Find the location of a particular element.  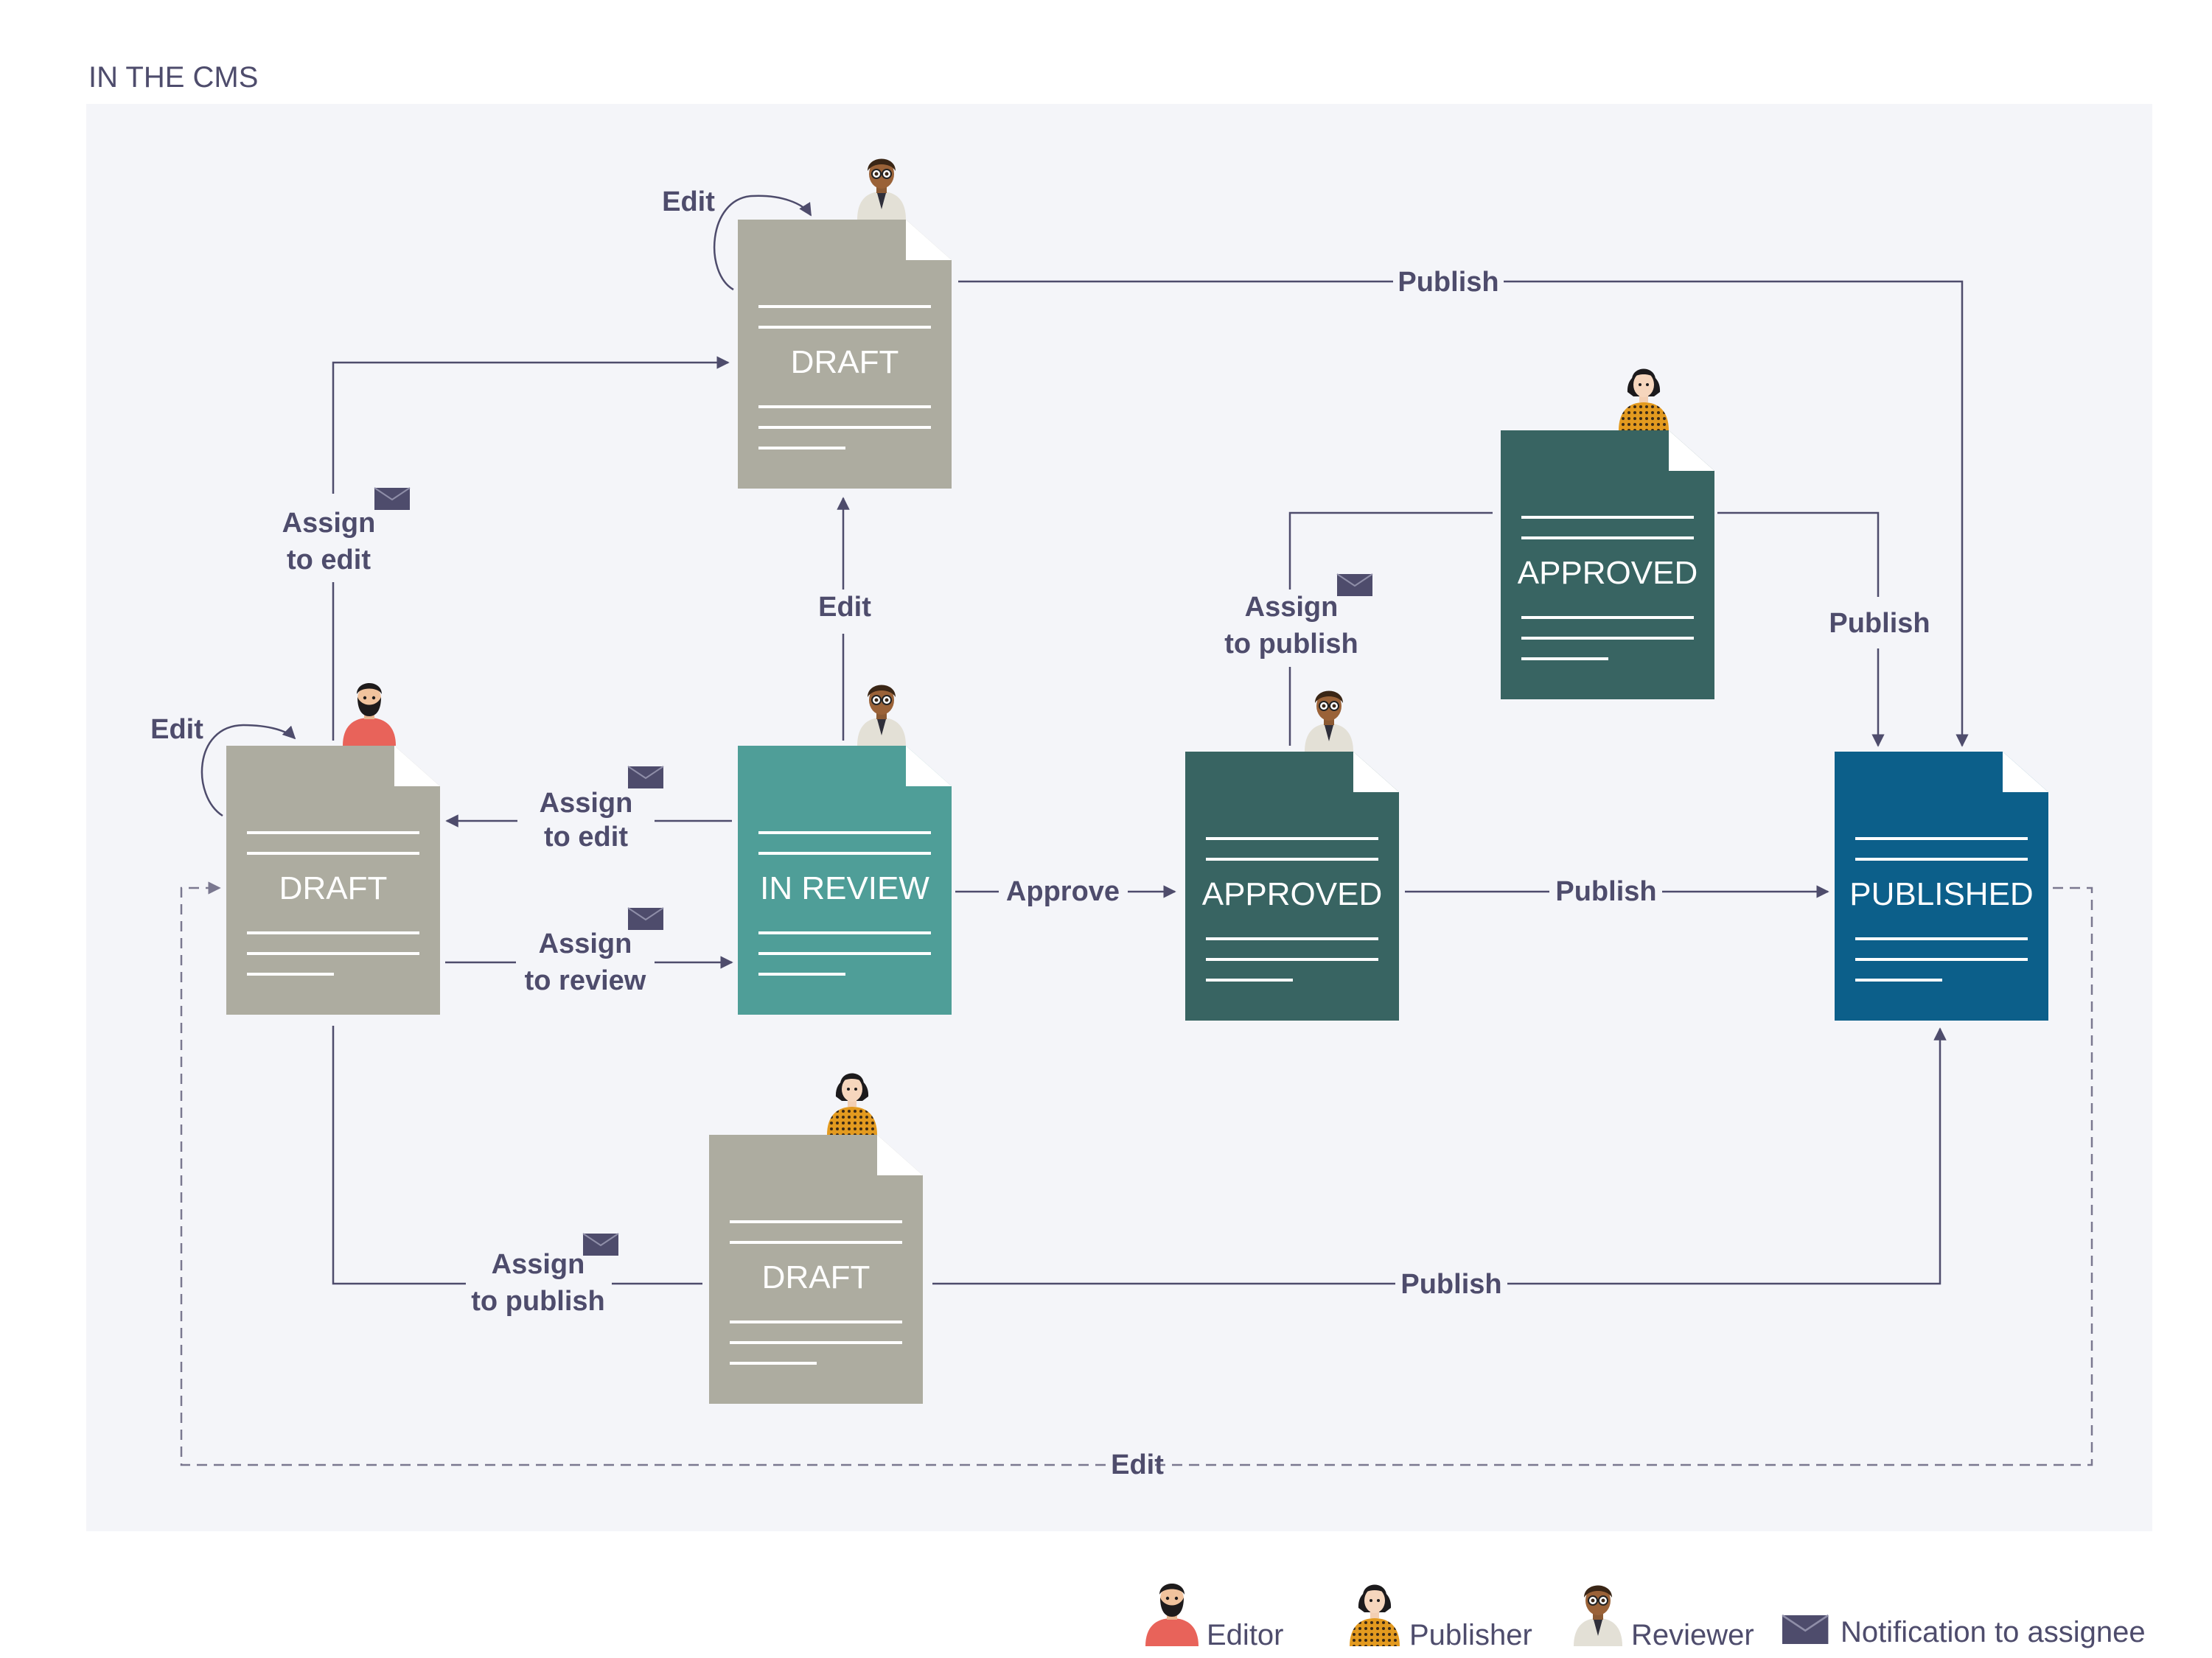

legend-publisher-icon is located at coordinates (1375, 1615).